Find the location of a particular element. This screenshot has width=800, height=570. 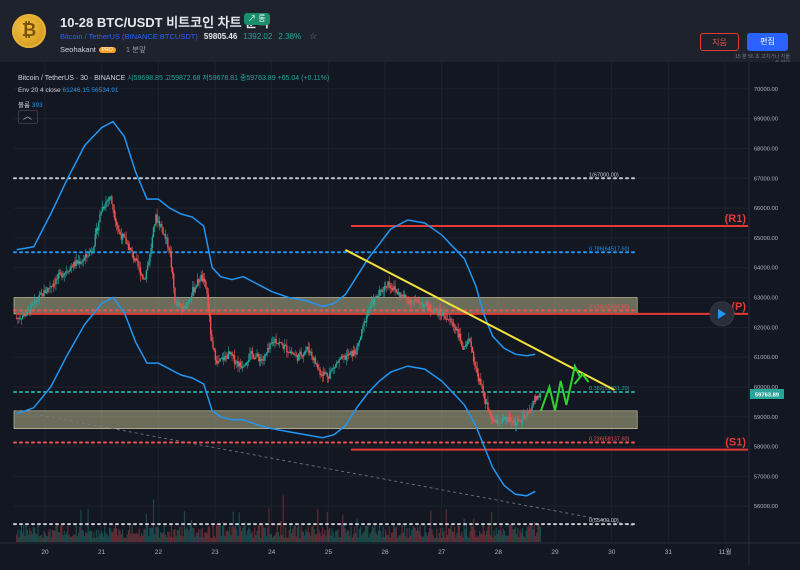

delete-button: 지음 is located at coordinates (719, 42).